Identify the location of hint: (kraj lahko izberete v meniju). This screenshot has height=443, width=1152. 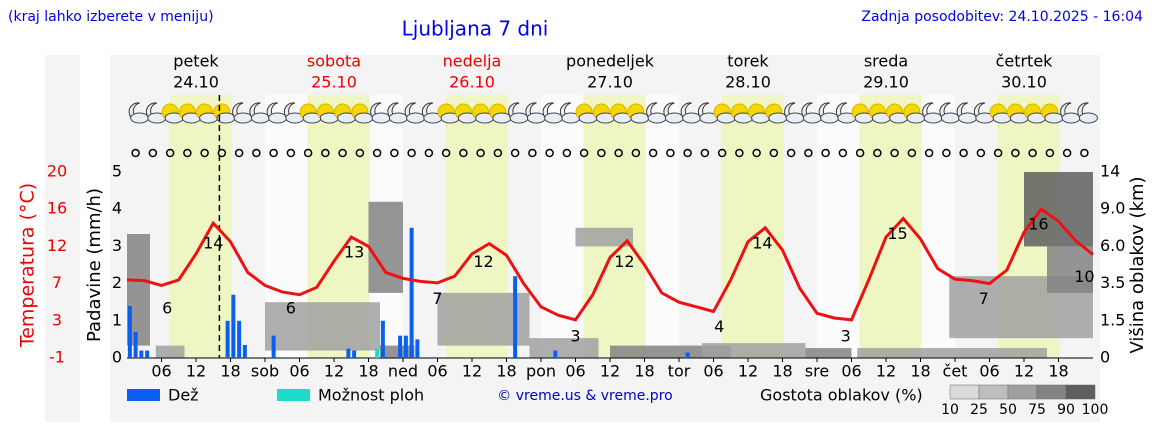
(111, 17).